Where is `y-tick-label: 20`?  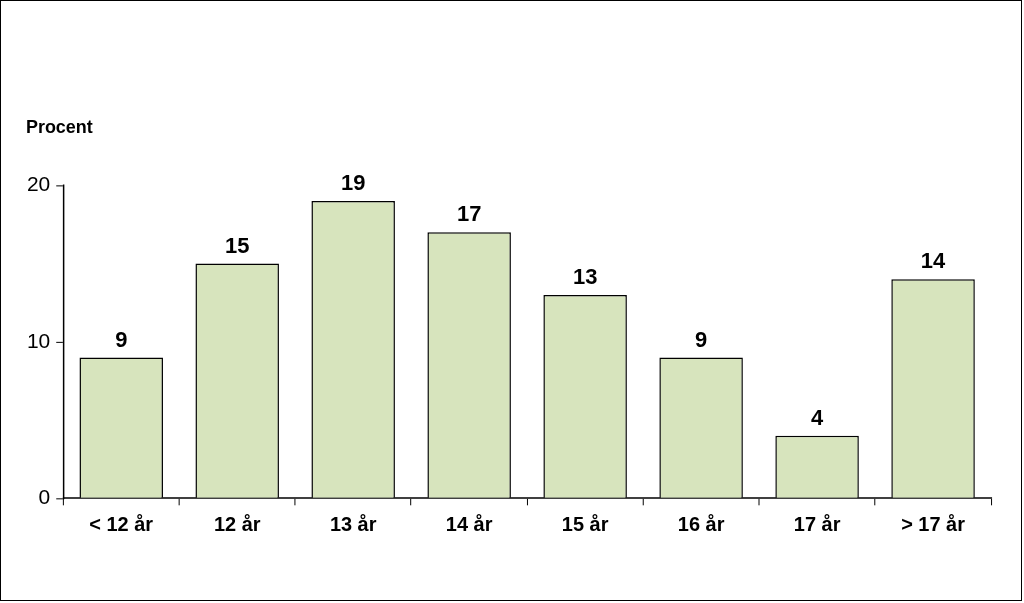 y-tick-label: 20 is located at coordinates (38, 184).